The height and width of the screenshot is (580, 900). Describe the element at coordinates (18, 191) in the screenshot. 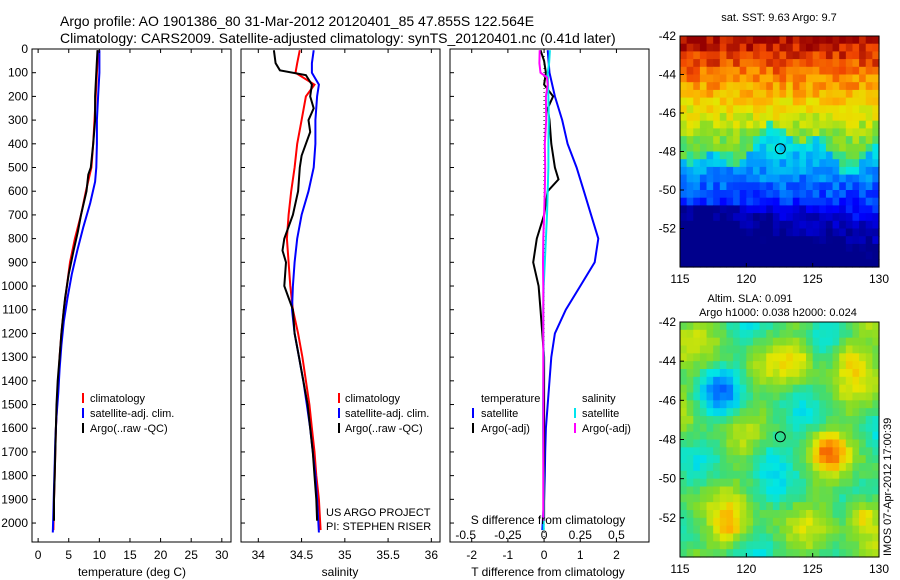

I see `y-tick-label: 600` at that location.